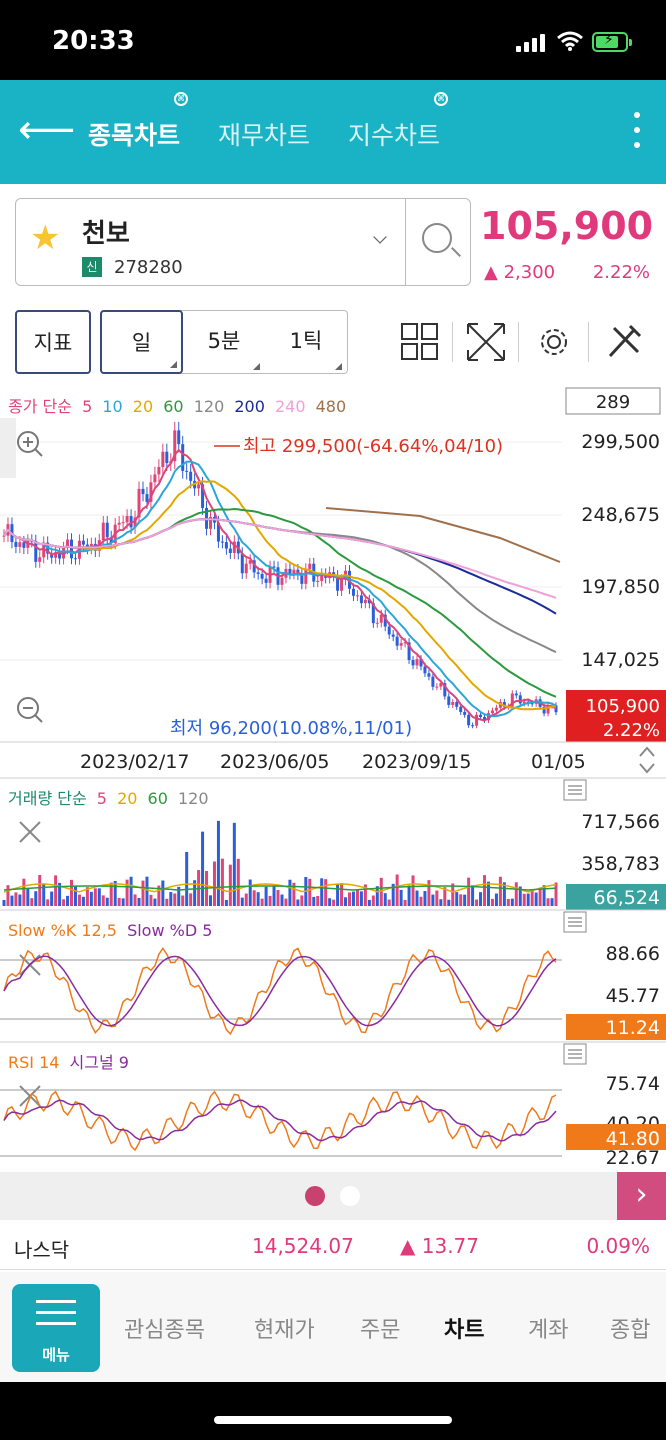 The image size is (666, 1440). I want to click on nav-account: 계좌, so click(548, 1330).